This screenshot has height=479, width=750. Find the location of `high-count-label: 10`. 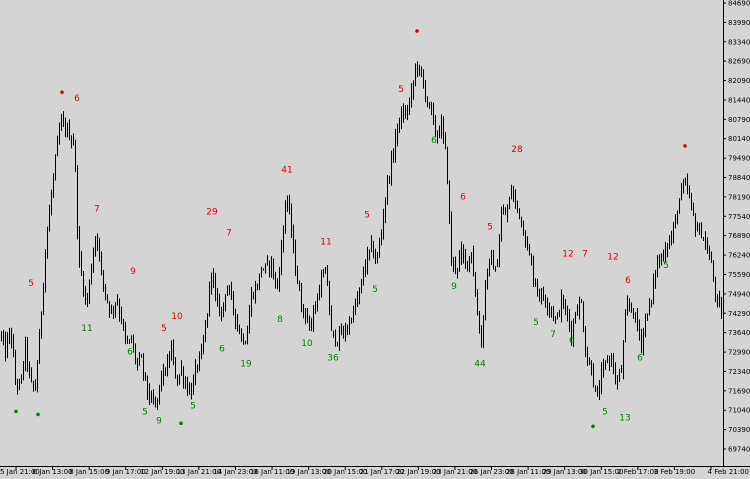

high-count-label: 10 is located at coordinates (177, 317).